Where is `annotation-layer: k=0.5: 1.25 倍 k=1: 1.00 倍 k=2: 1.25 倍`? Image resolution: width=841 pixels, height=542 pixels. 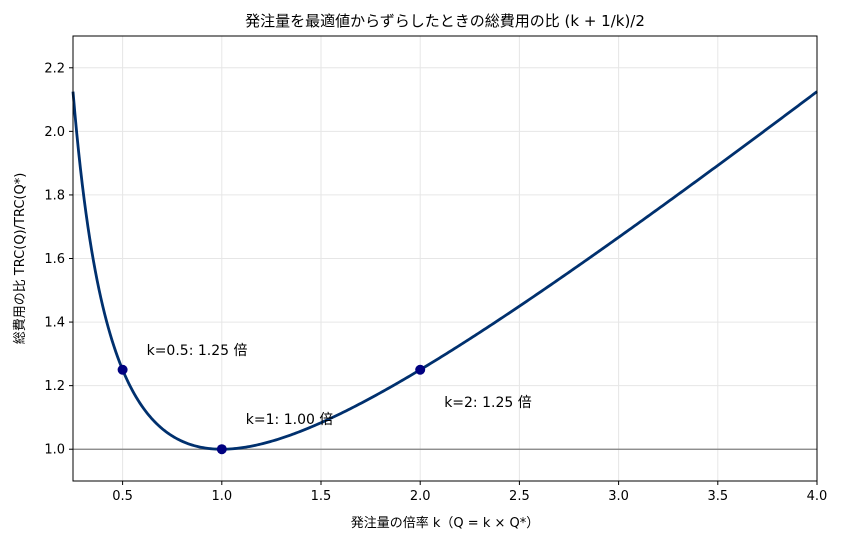
annotation-layer: k=0.5: 1.25 倍 k=1: 1.00 倍 k=2: 1.25 倍 is located at coordinates (339, 385).